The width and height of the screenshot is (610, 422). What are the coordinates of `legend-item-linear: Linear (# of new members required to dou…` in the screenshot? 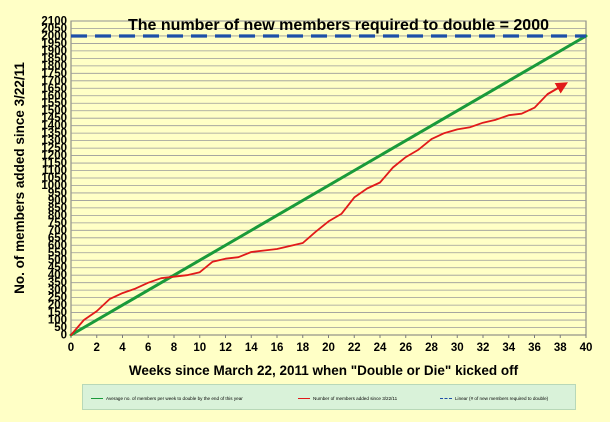 It's located at (494, 398).